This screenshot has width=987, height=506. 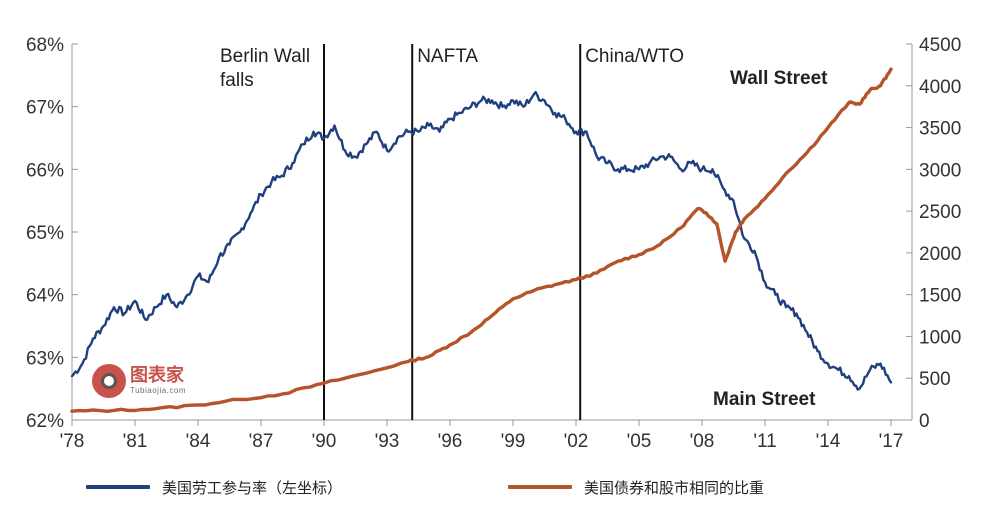 I want to click on event-label: NAFTA, so click(x=447, y=56).